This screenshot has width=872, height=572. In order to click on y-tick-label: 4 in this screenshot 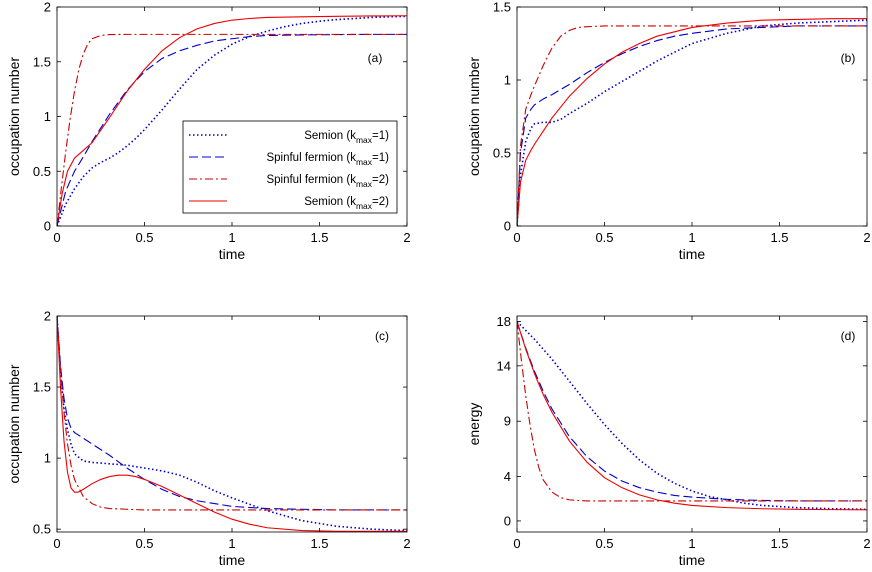, I will do `click(507, 476)`.